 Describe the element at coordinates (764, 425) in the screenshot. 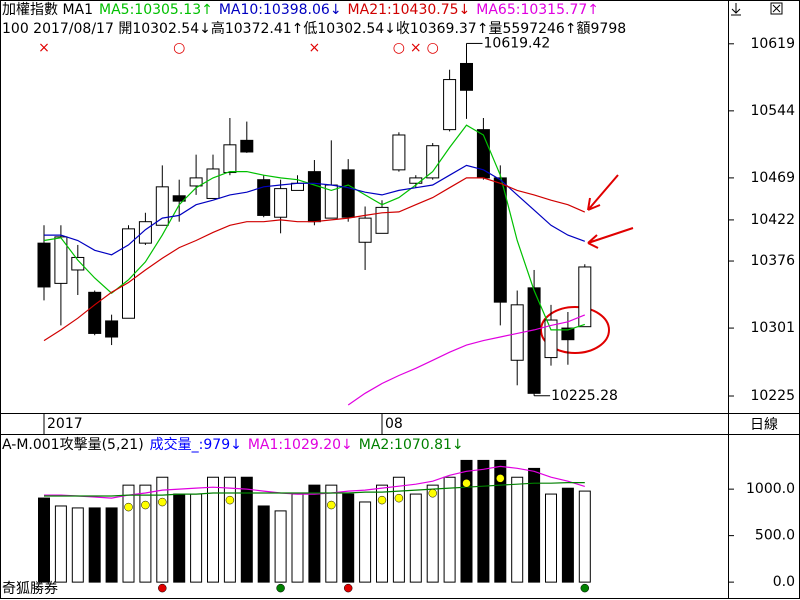

I see `period-label: 日線` at that location.